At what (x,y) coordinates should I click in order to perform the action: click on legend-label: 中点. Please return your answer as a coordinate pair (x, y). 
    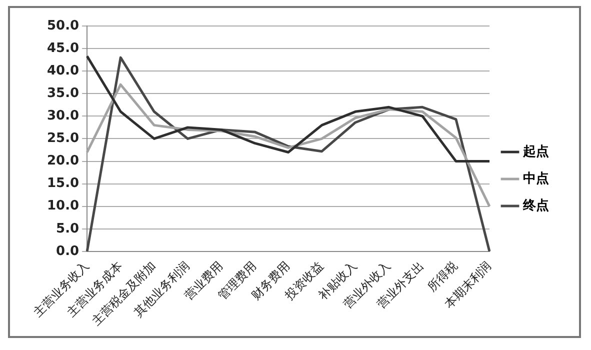
    Looking at the image, I should click on (536, 178).